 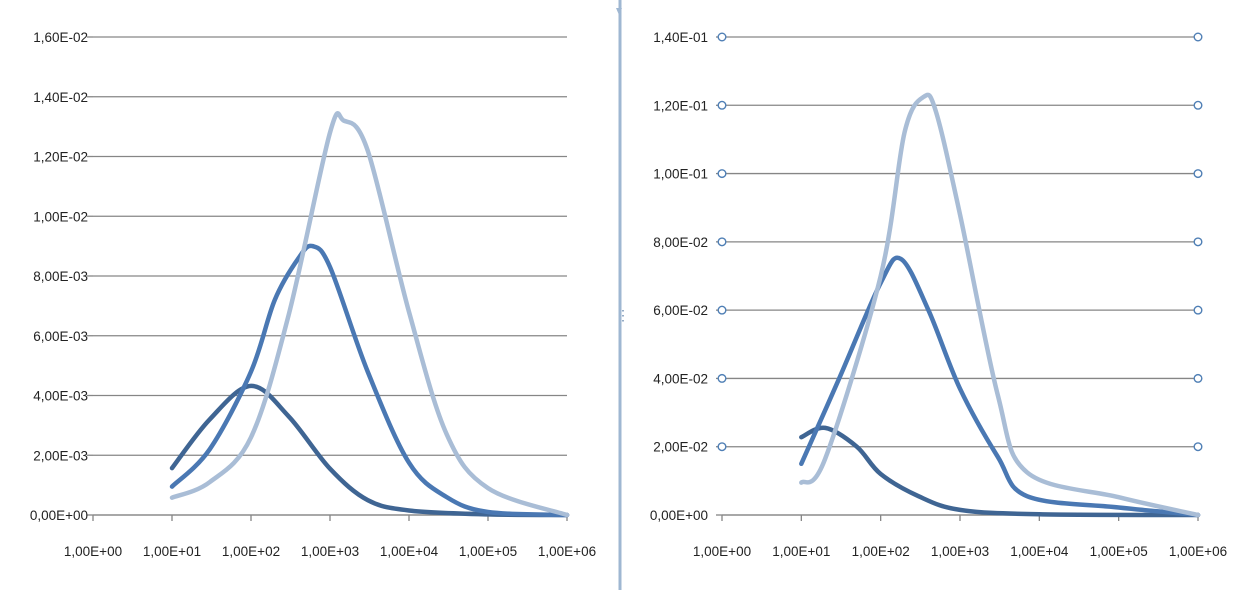 What do you see at coordinates (60, 216) in the screenshot?
I see `y-tick-label: 1,00E-02` at bounding box center [60, 216].